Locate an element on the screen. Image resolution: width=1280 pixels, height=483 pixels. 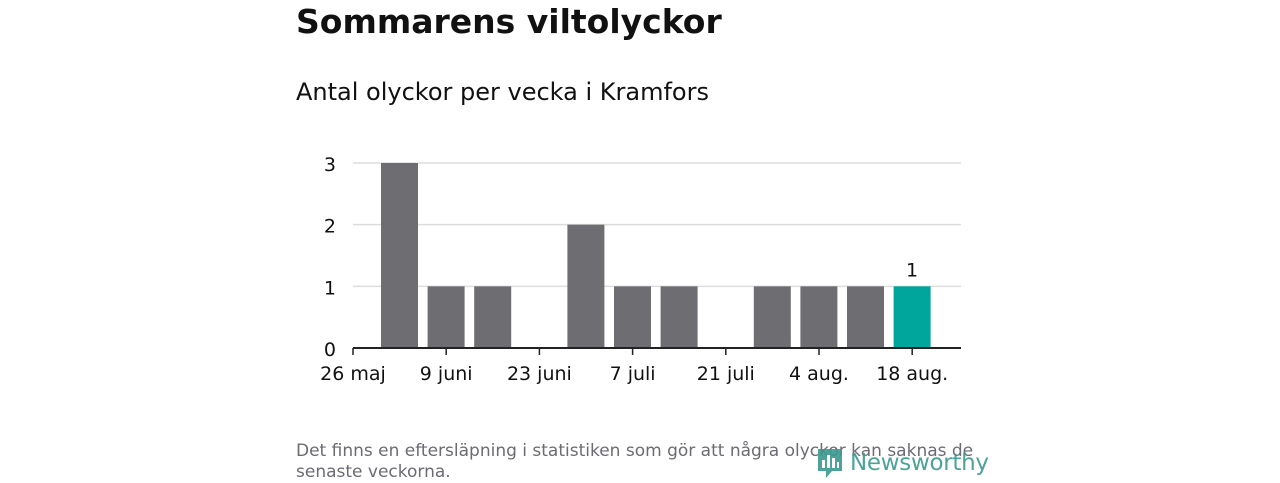
brand-name: Newsworthy is located at coordinates (919, 463).